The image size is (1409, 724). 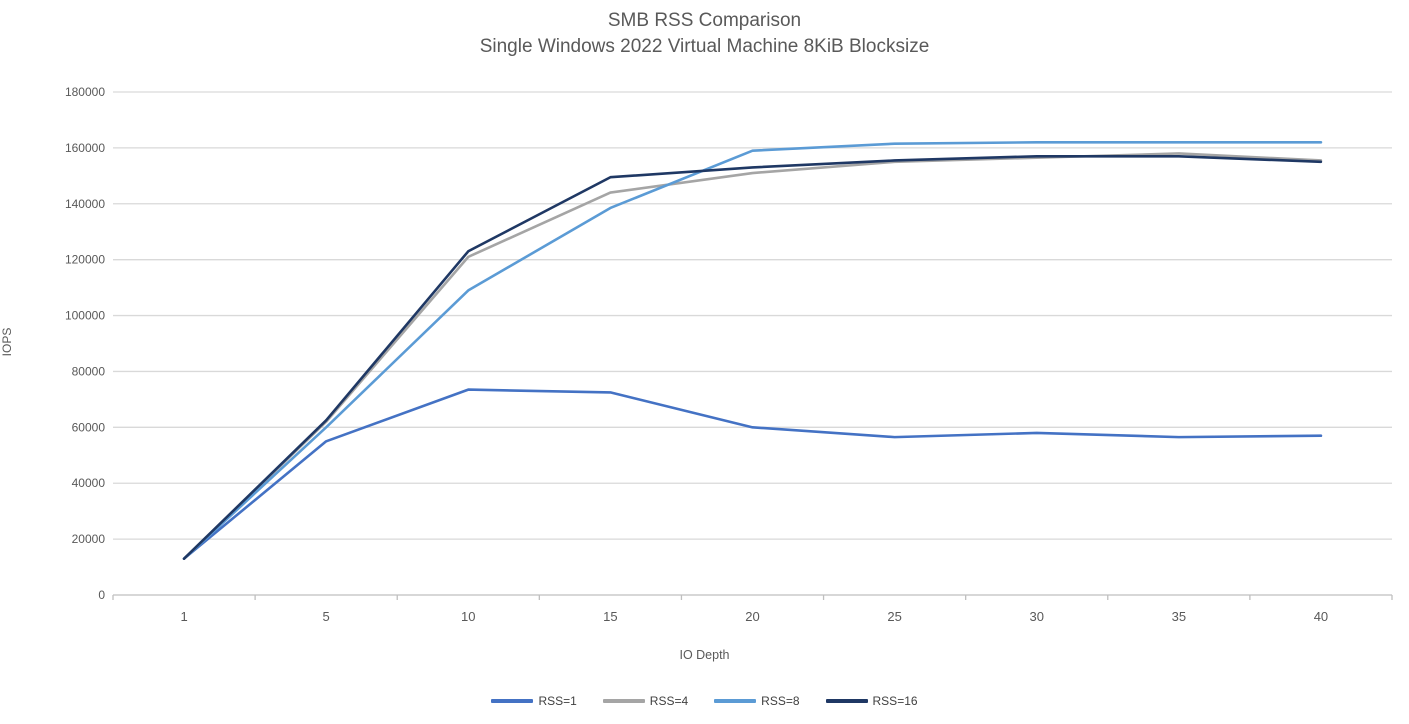 I want to click on y-axis-tick-label: 100000, so click(x=85, y=316).